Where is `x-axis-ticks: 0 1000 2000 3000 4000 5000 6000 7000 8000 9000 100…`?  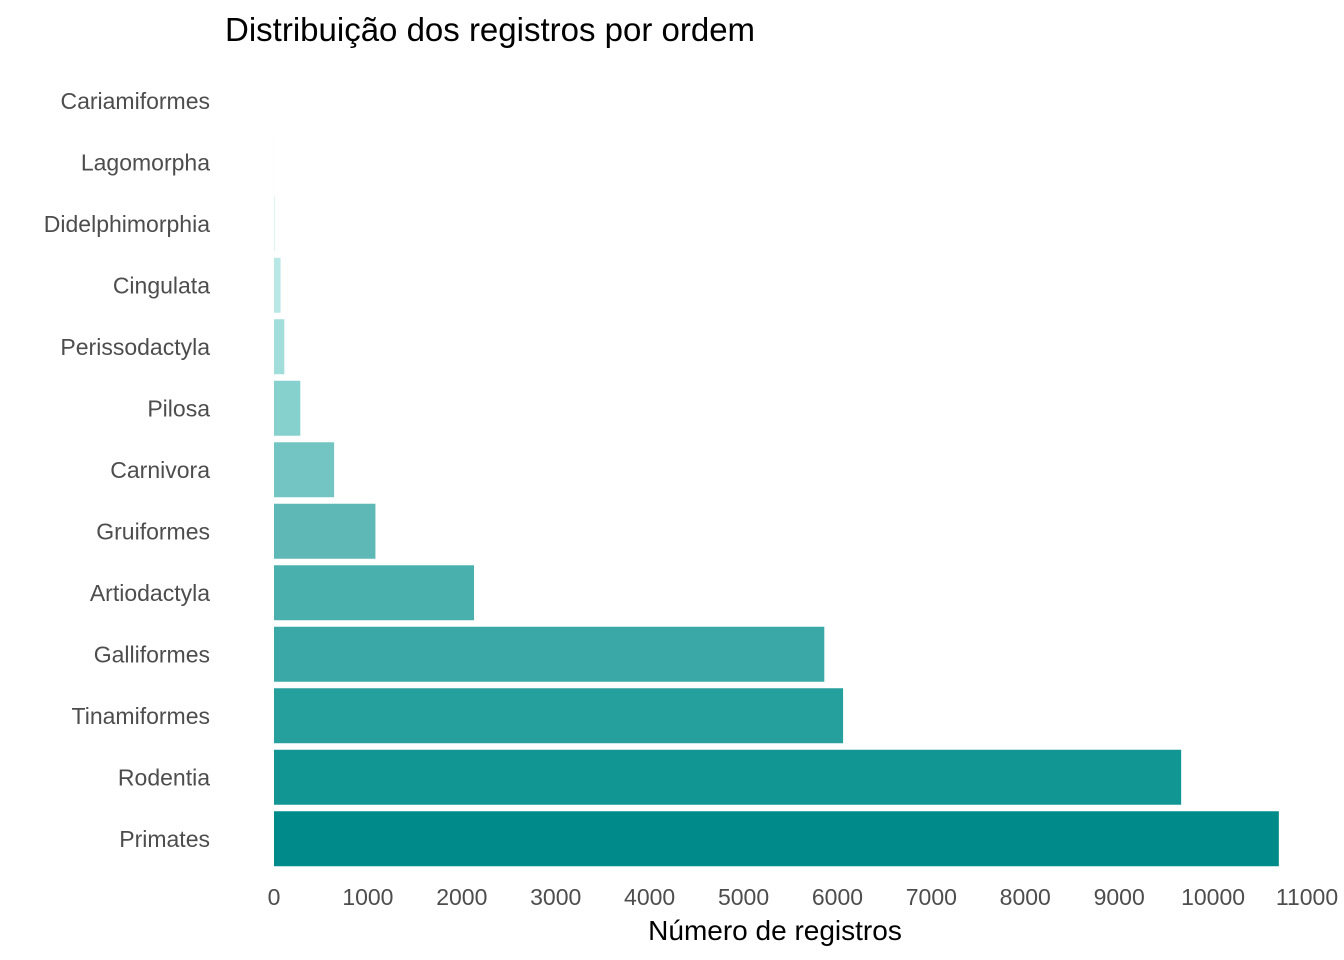 x-axis-ticks: 0 1000 2000 3000 4000 5000 6000 7000 8000 9000 100… is located at coordinates (803, 897).